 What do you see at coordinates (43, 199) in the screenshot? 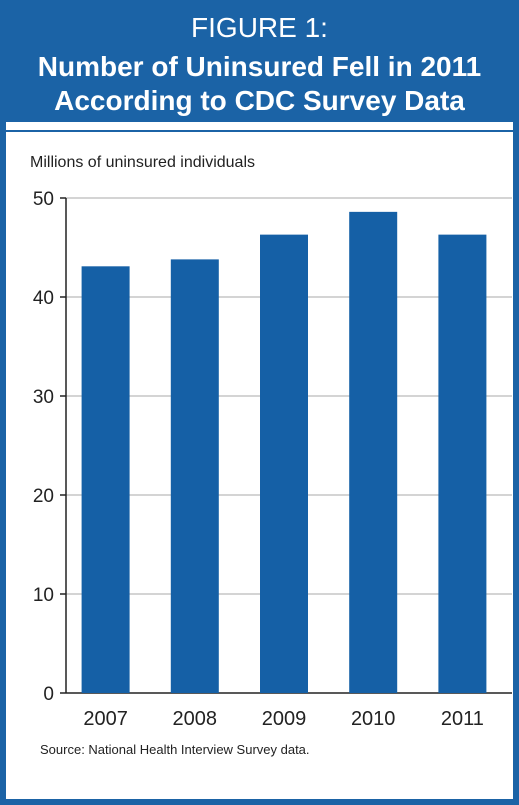
I see `y-tick-label: 50` at bounding box center [43, 199].